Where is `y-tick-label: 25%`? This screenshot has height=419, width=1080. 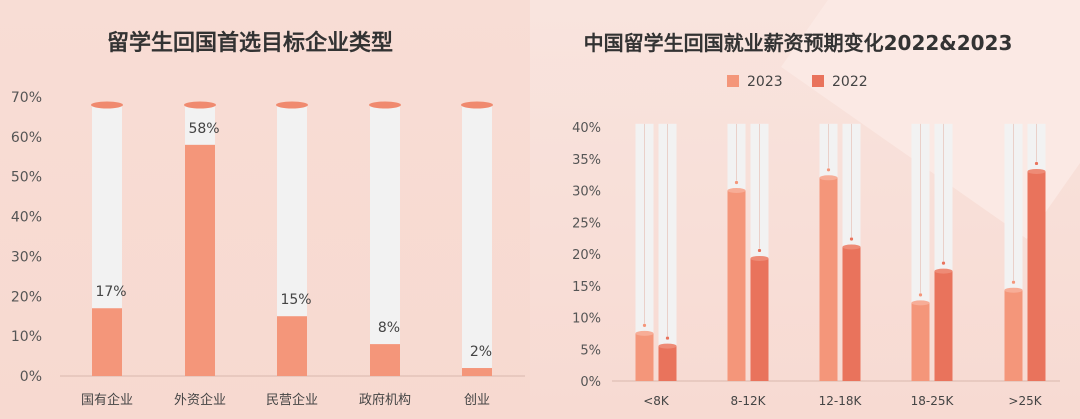 y-tick-label: 25% is located at coordinates (586, 223).